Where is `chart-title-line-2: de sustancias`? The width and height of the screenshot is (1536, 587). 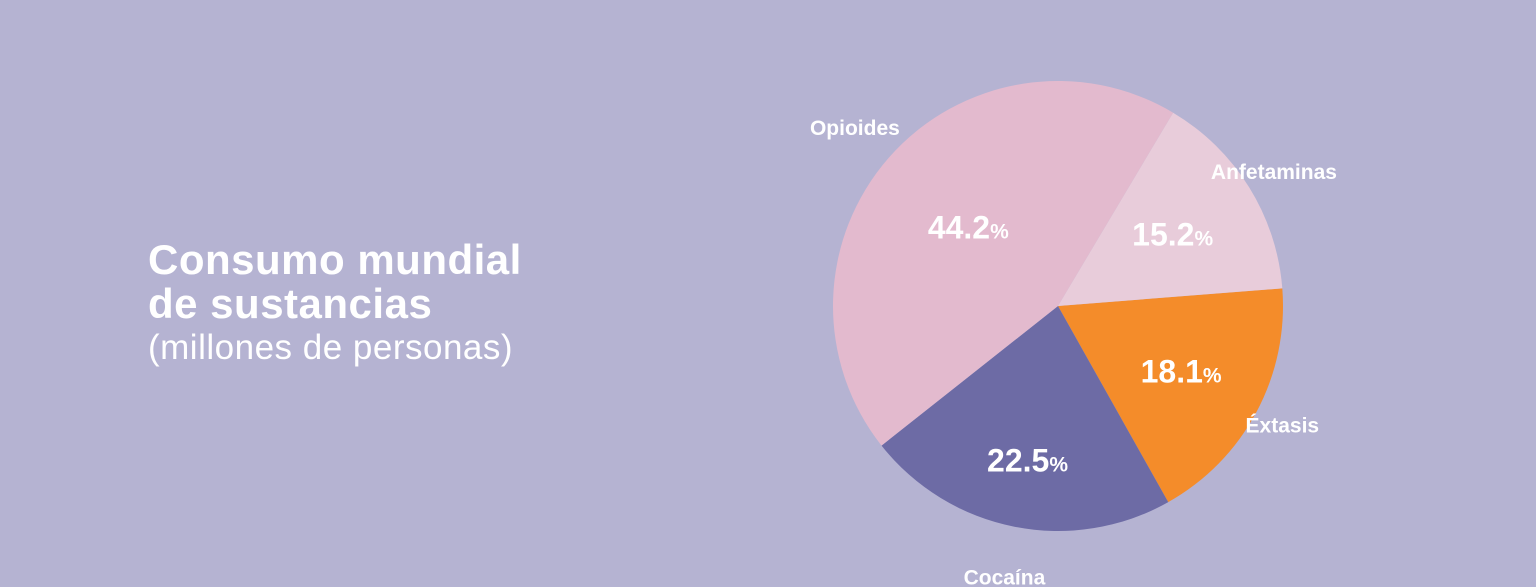
chart-title-line-2: de sustancias is located at coordinates (290, 303).